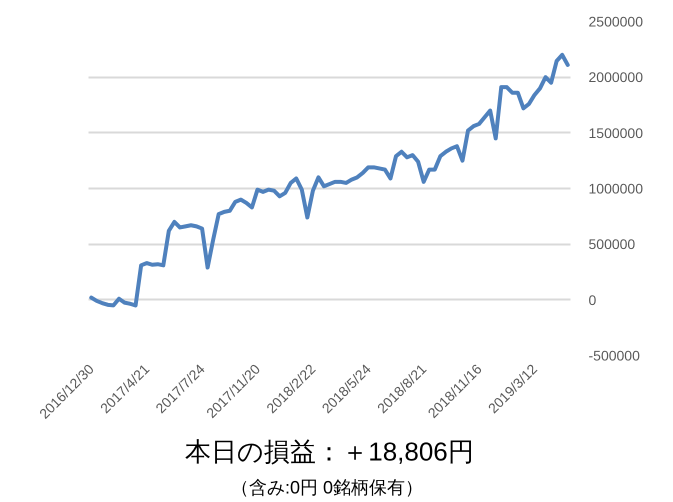  Describe the element at coordinates (616, 188) in the screenshot. I see `y-tick-label: 1000000` at that location.